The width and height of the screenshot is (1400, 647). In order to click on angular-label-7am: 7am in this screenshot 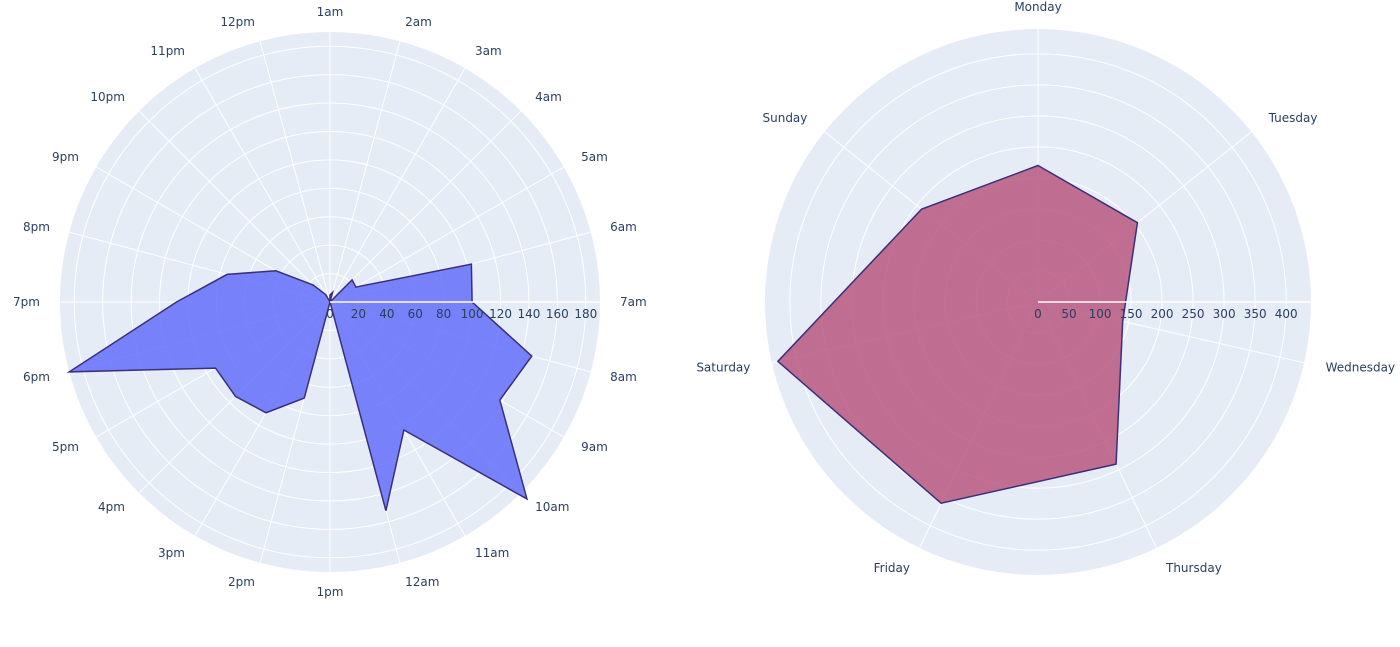, I will do `click(633, 302)`.